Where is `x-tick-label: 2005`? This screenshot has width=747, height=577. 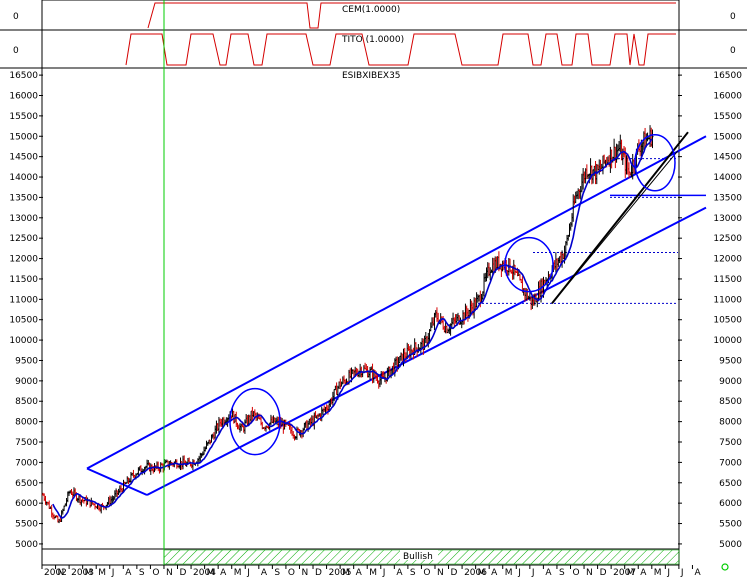 x-tick-label: 2005 is located at coordinates (340, 572).